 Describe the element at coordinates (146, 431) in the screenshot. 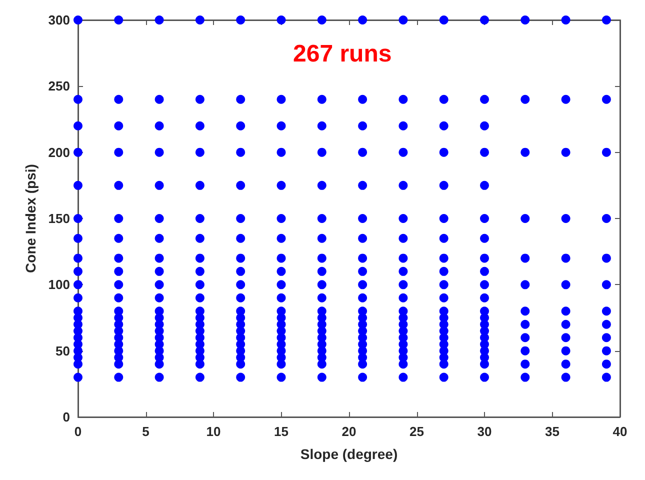

I see `x-tick-label: 5` at that location.